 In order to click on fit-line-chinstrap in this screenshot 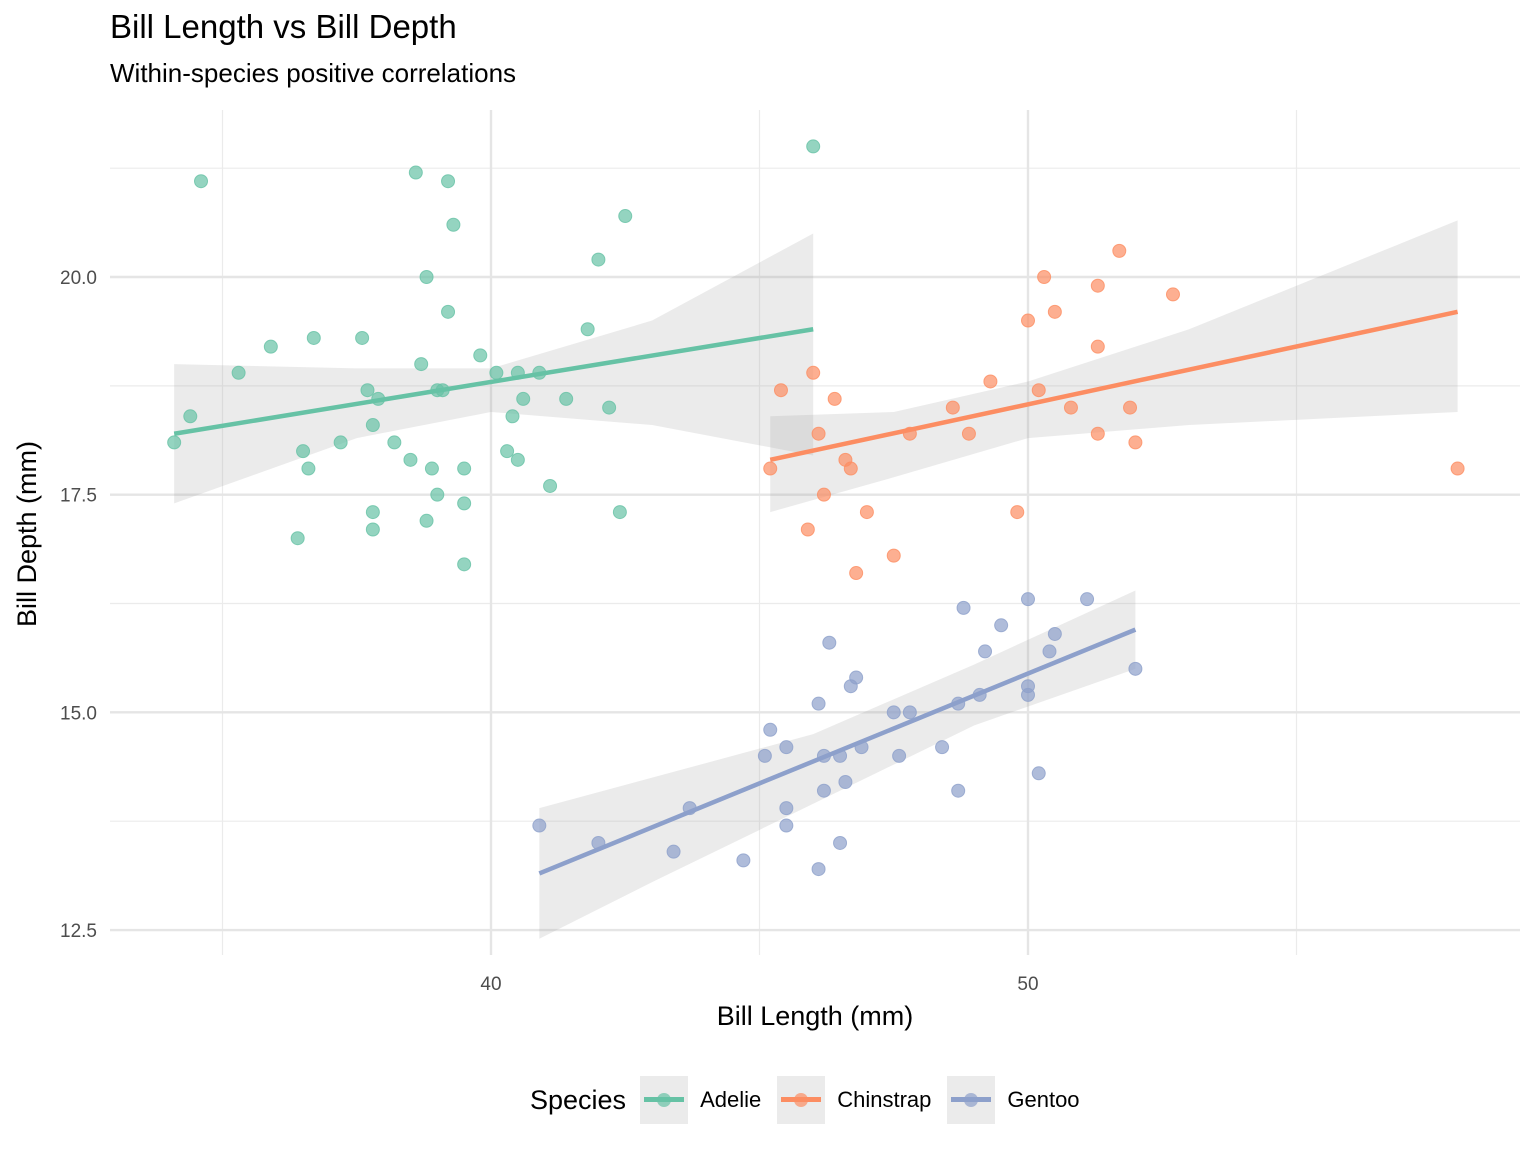, I will do `click(1114, 386)`.